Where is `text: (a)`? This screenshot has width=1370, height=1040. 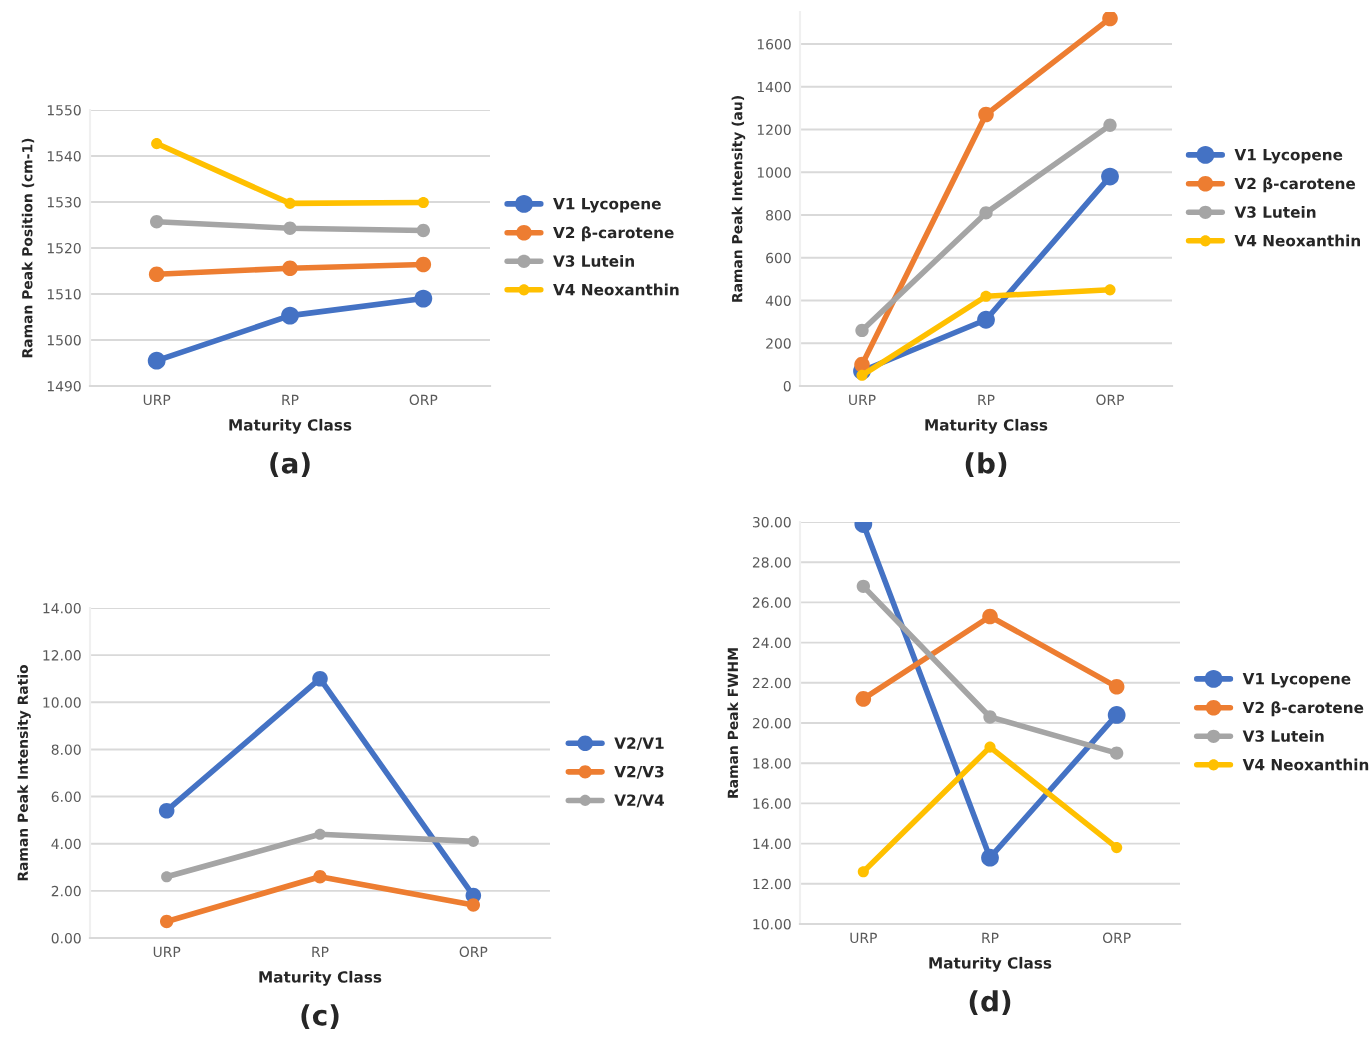
text: (a) is located at coordinates (290, 464).